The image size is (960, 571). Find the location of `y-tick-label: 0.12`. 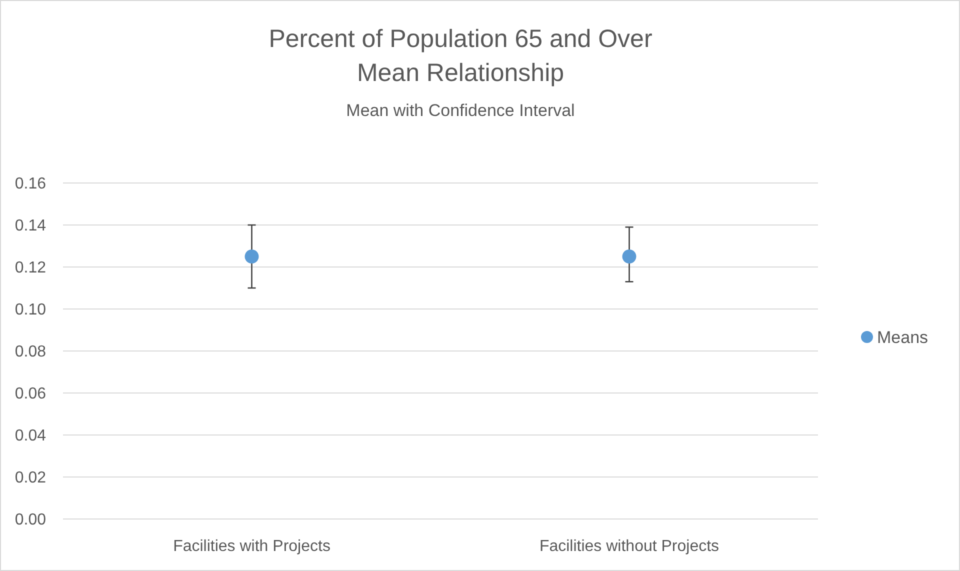

y-tick-label: 0.12 is located at coordinates (30, 268).